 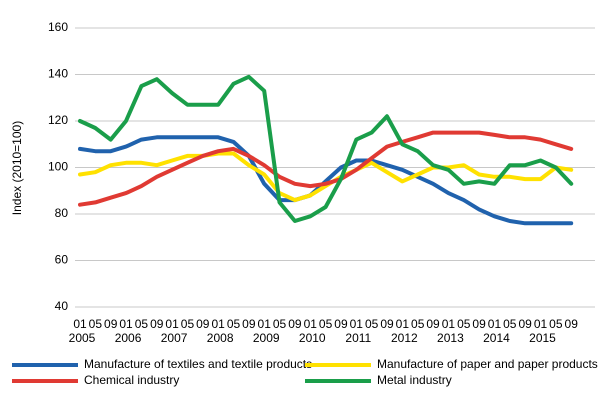 What do you see at coordinates (62, 260) in the screenshot?
I see `y-tick-label: 60` at bounding box center [62, 260].